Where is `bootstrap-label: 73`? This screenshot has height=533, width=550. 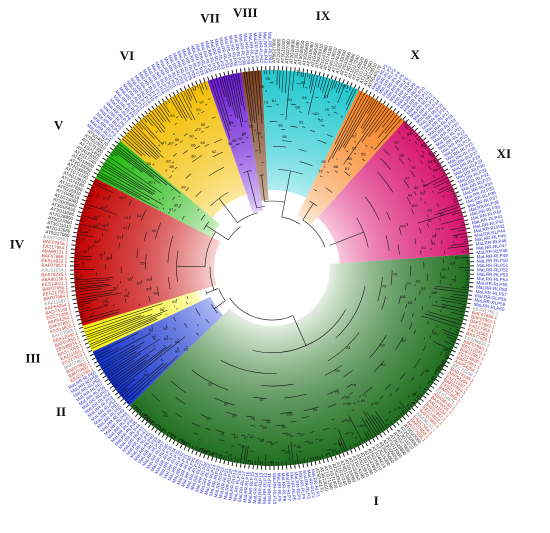 bootstrap-label: 73 is located at coordinates (320, 171).